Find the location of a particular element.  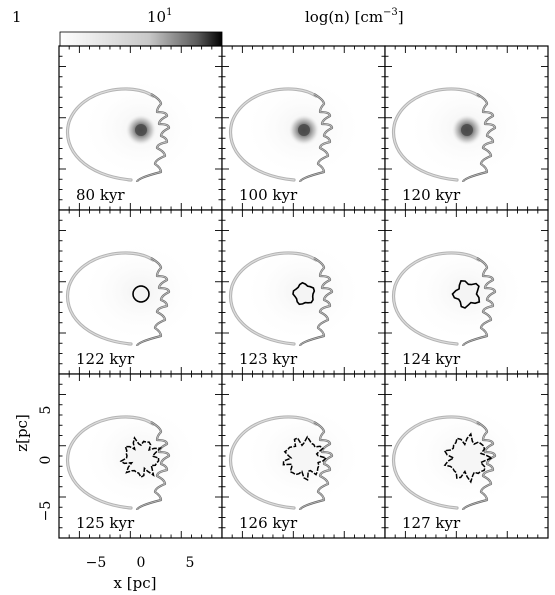

panel: 126 kyr is located at coordinates (303, 456).